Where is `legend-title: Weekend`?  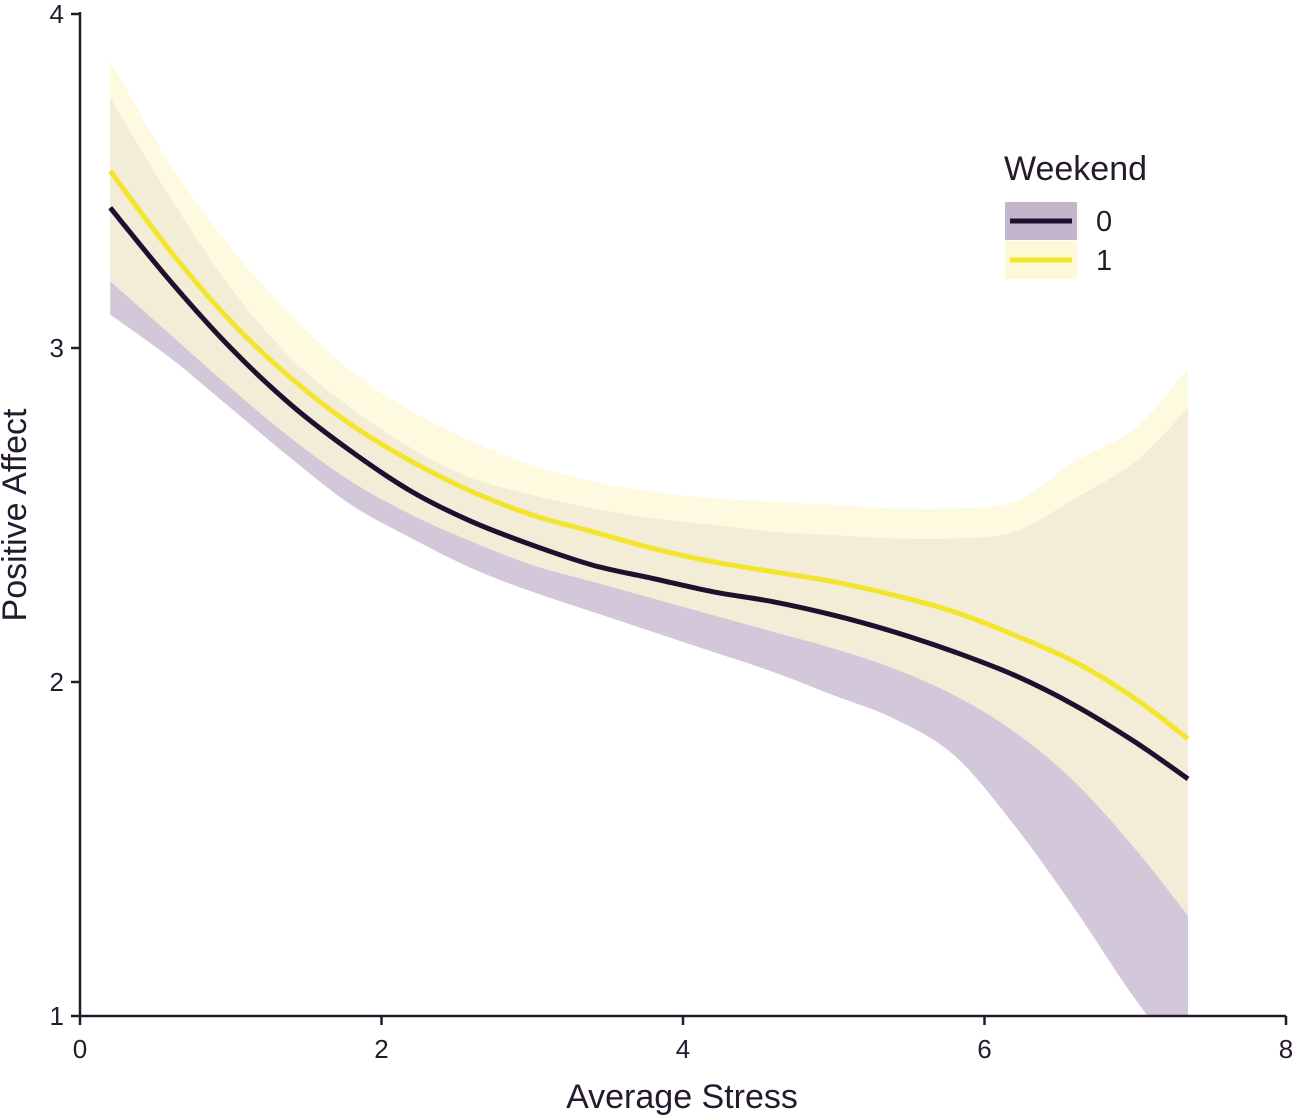 legend-title: Weekend is located at coordinates (1075, 169).